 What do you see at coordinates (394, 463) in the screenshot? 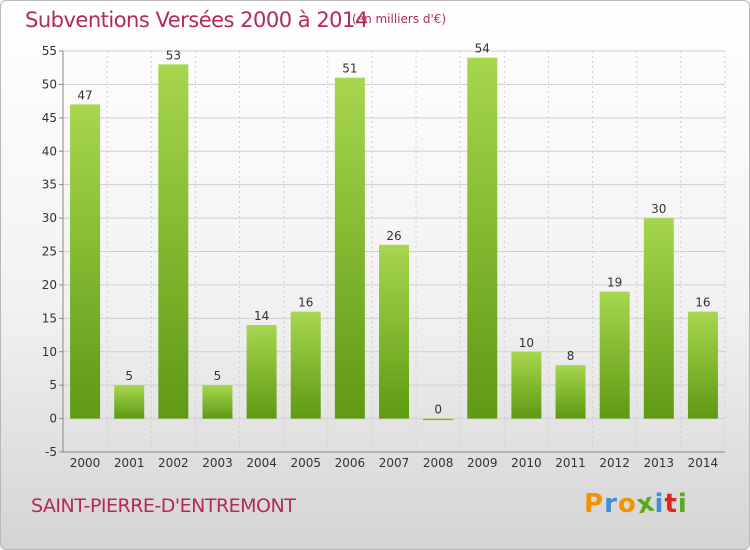
I see `x-tick-label: 2007` at bounding box center [394, 463].